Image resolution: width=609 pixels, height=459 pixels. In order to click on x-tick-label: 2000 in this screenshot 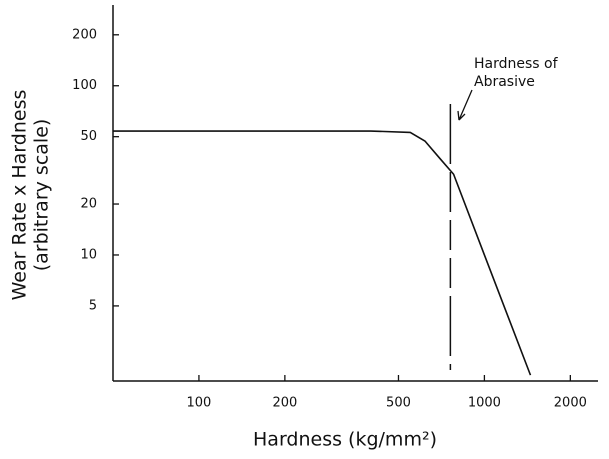, I will do `click(570, 403)`.